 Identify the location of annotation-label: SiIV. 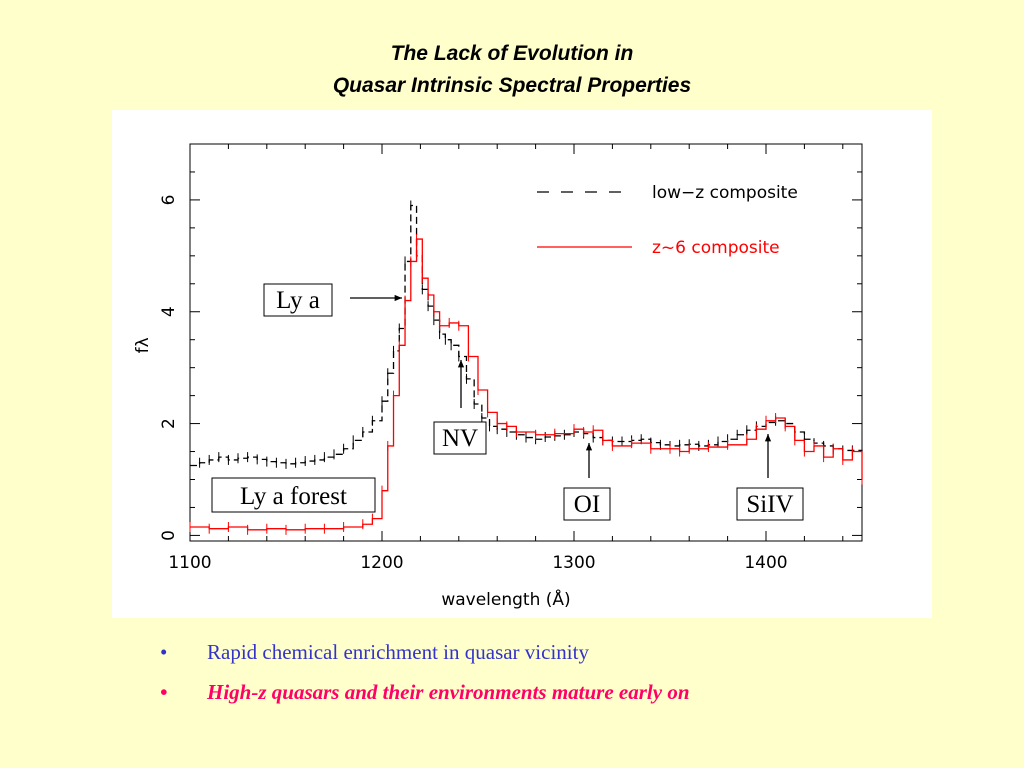
(769, 504).